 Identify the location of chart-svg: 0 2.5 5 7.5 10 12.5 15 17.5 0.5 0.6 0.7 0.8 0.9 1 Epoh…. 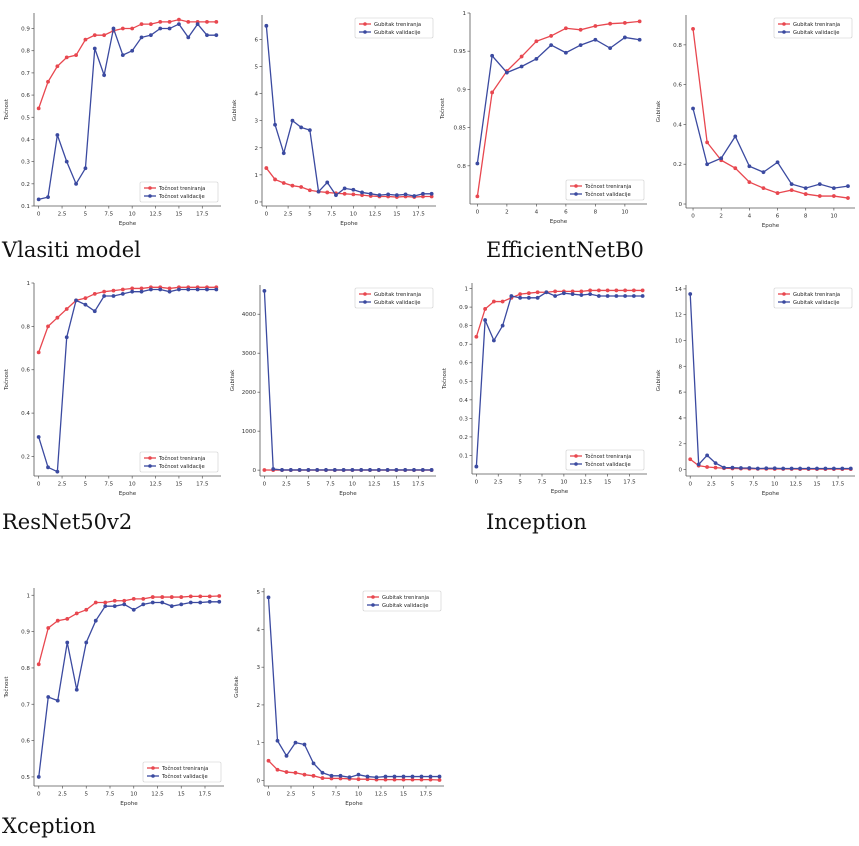
(113, 697).